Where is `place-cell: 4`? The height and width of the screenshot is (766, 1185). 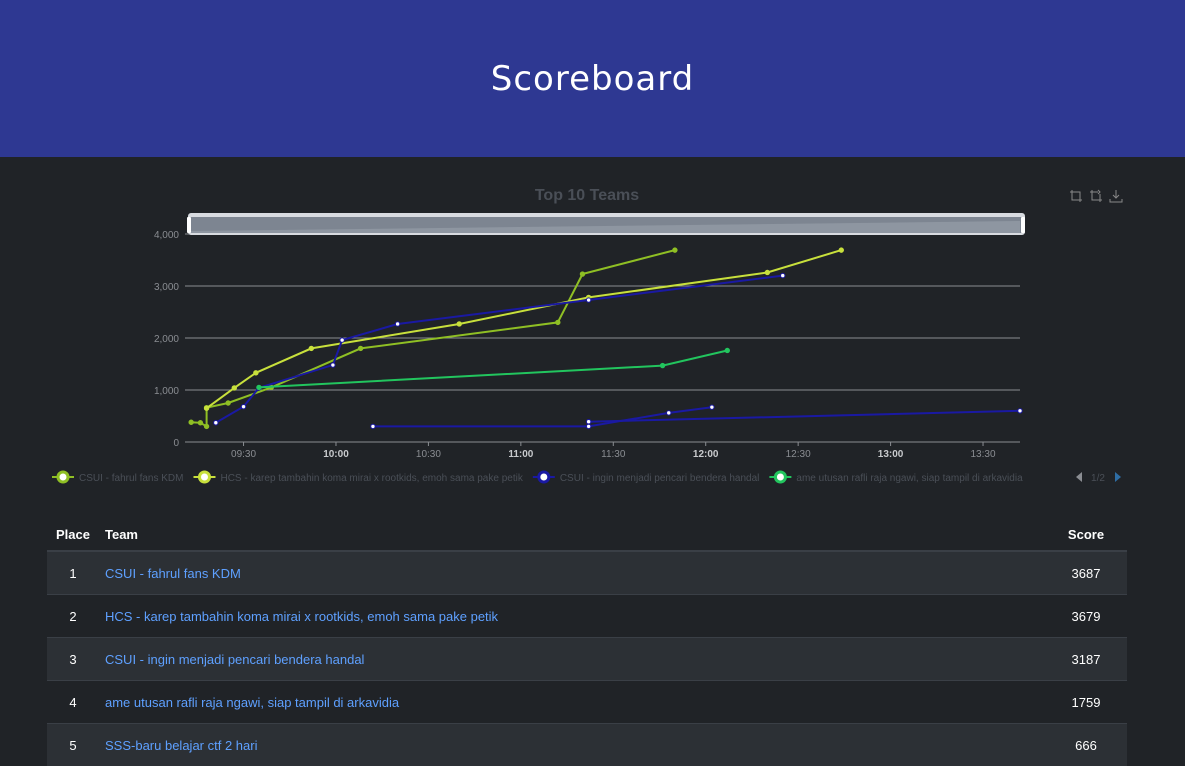
place-cell: 4 is located at coordinates (73, 702).